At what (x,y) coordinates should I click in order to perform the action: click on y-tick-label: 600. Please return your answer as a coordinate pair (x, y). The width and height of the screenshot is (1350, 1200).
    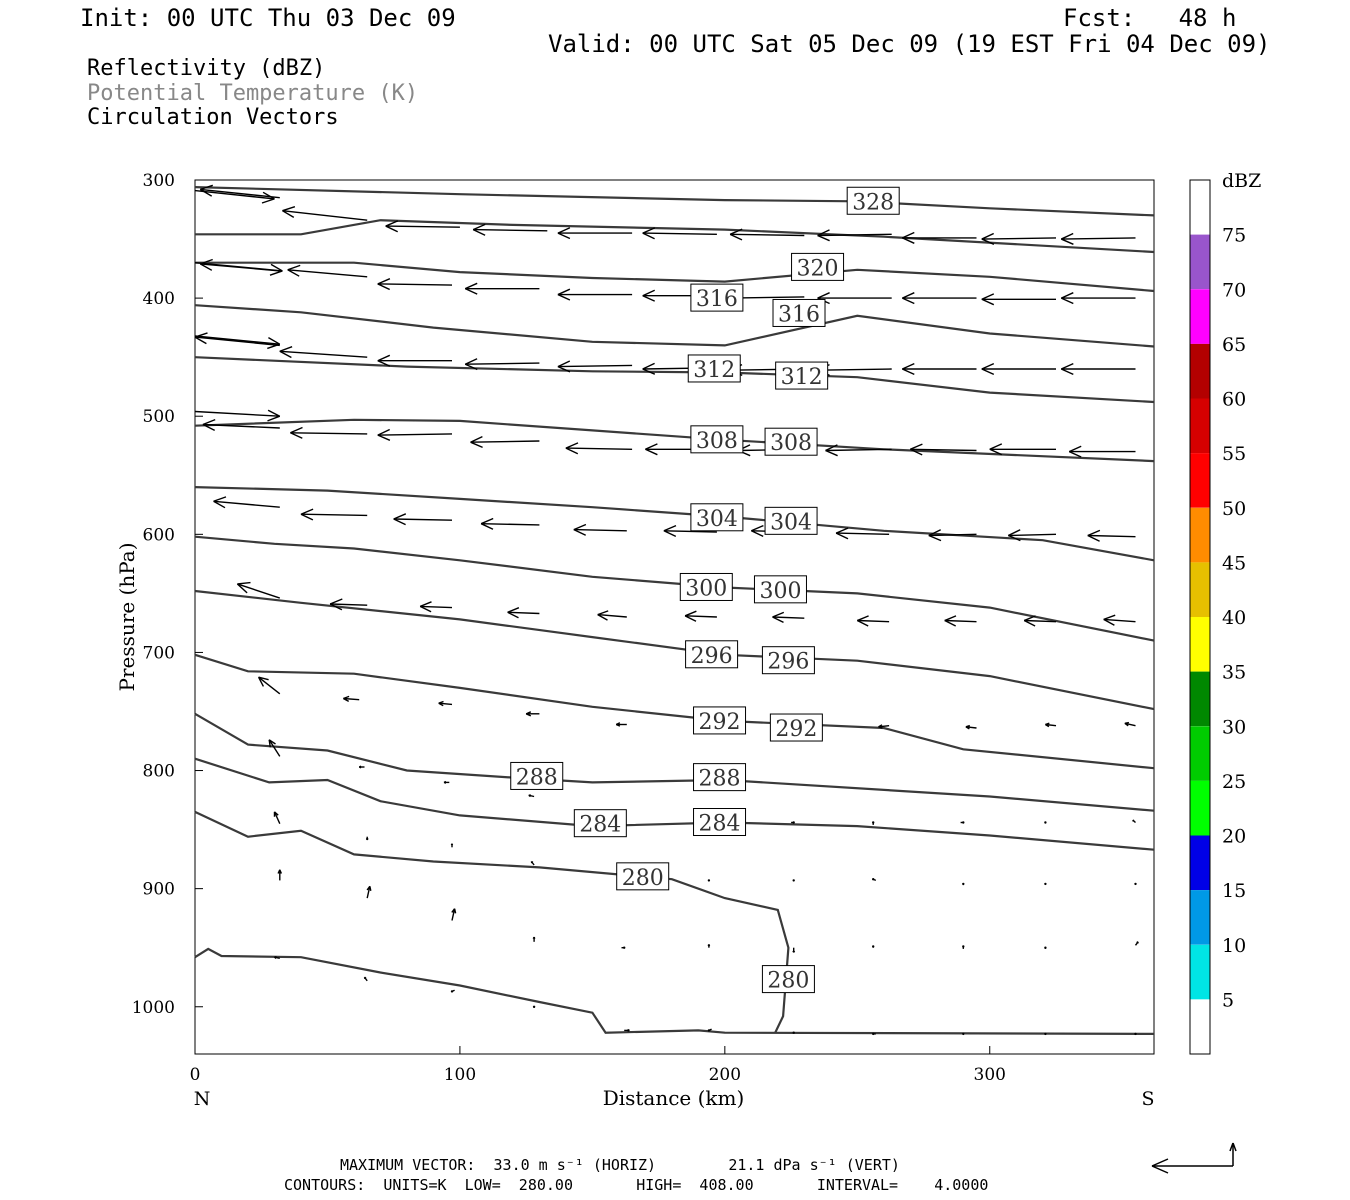
    Looking at the image, I should click on (159, 535).